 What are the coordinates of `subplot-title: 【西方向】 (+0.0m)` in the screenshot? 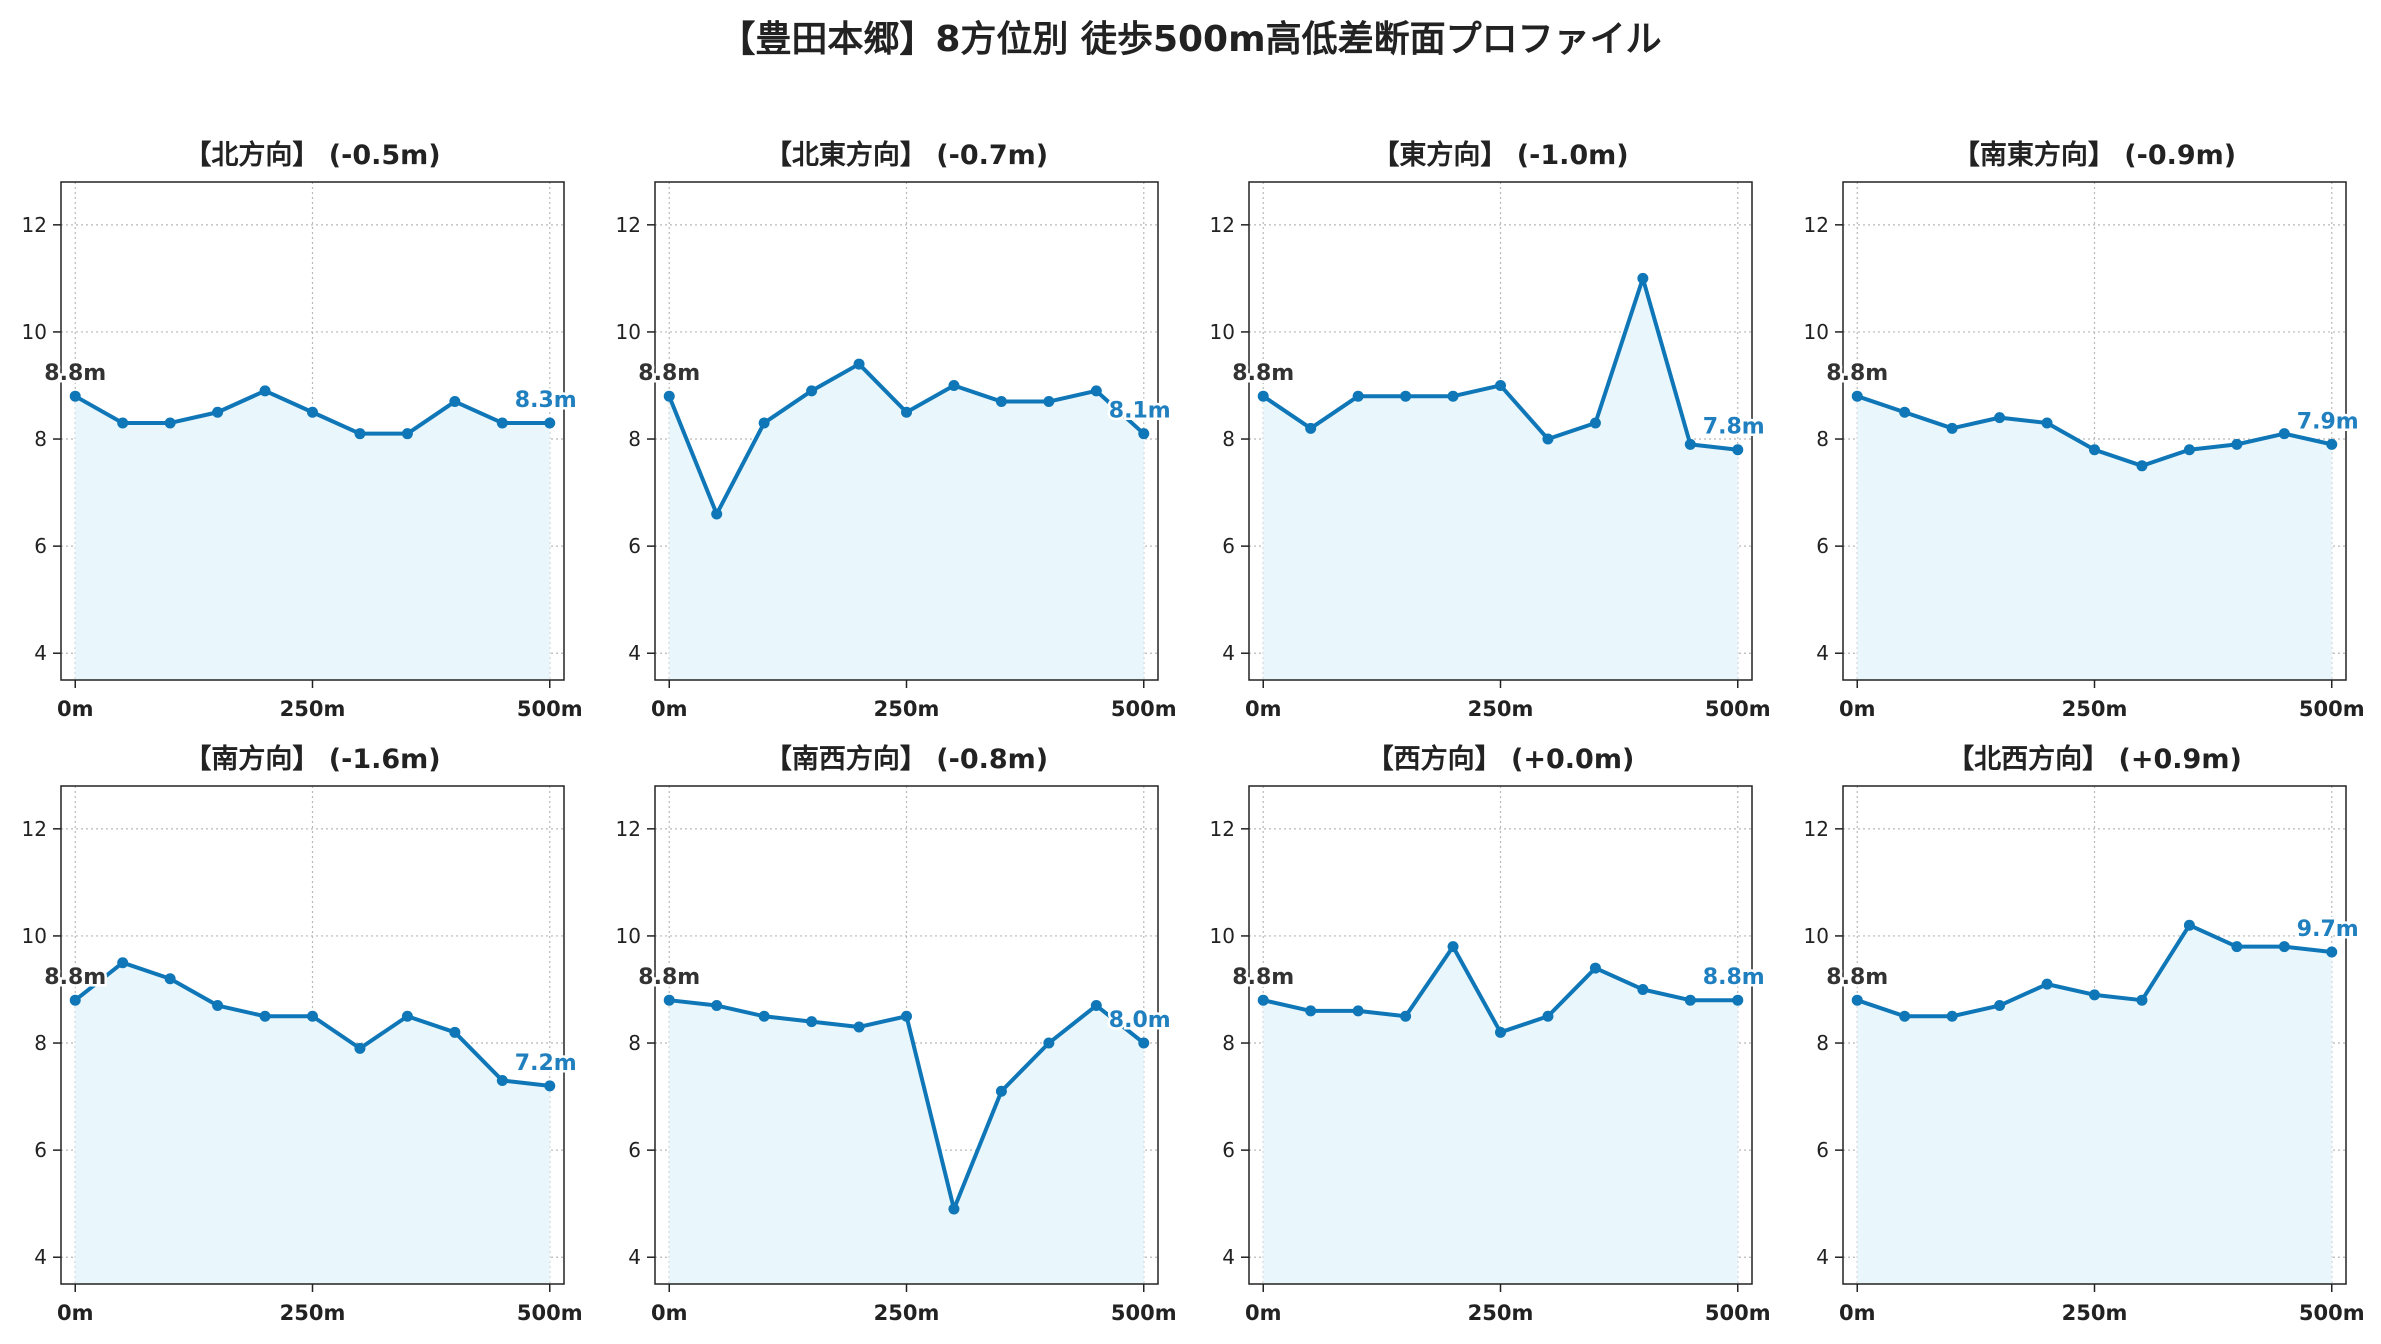 It's located at (1501, 759).